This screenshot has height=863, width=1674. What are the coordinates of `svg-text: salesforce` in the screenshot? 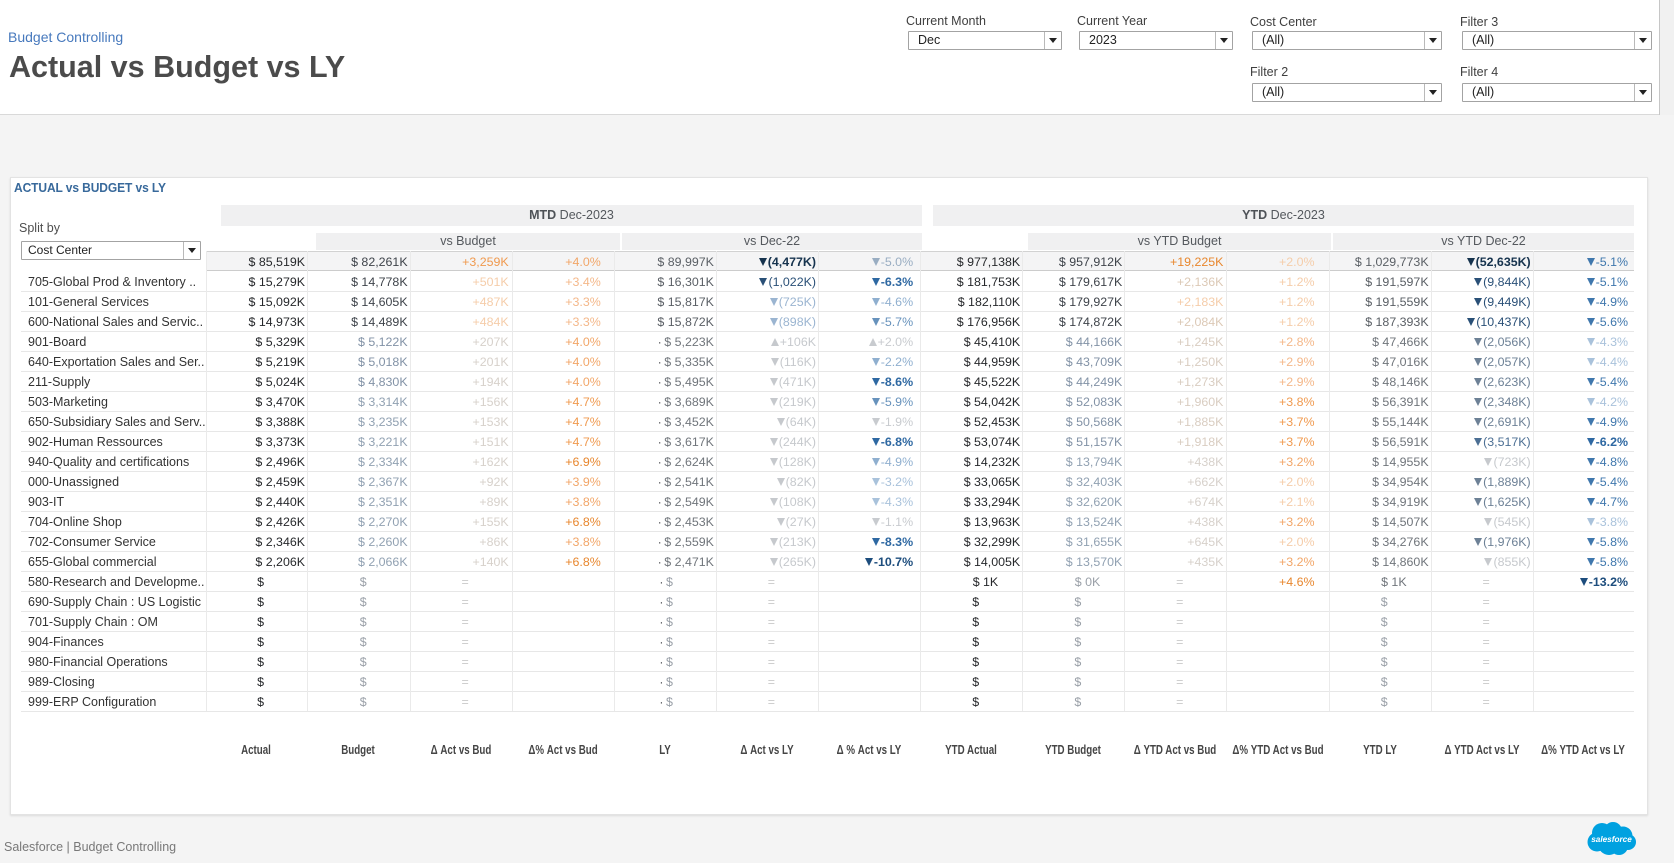 It's located at (1611, 839).